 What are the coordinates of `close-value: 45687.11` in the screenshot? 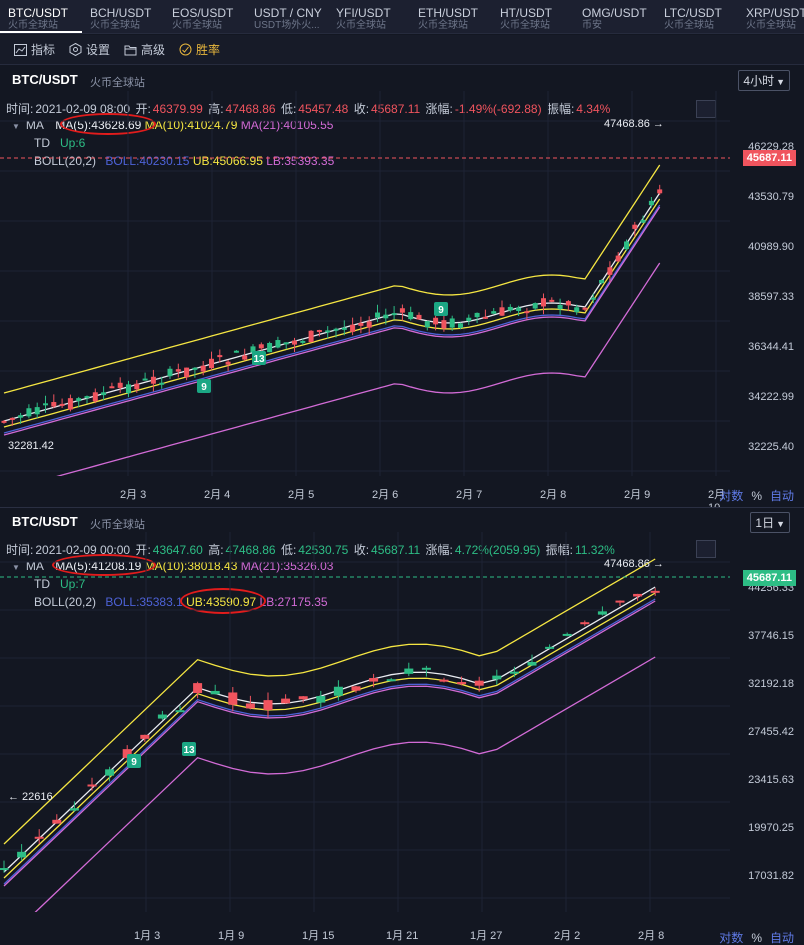 It's located at (396, 550).